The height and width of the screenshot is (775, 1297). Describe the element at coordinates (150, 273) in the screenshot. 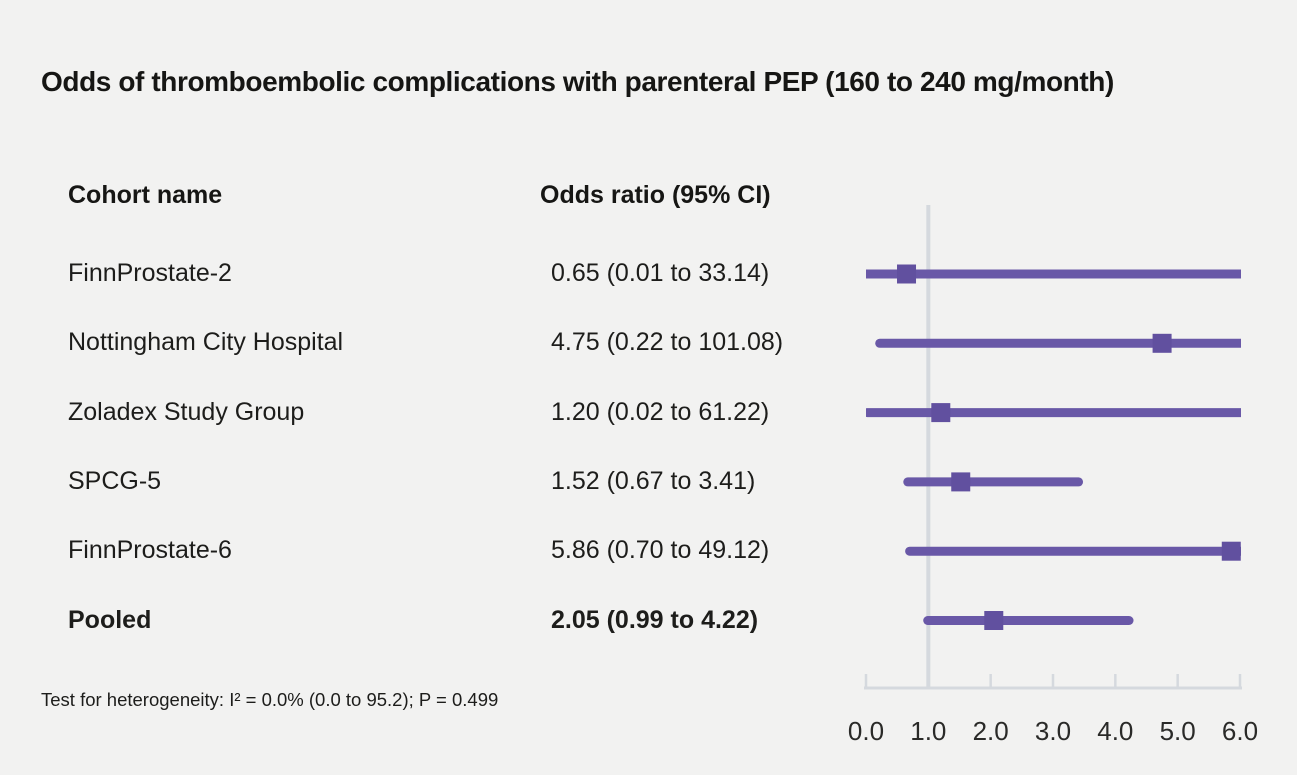

I see `cohort-name: FinnProstate-2` at that location.